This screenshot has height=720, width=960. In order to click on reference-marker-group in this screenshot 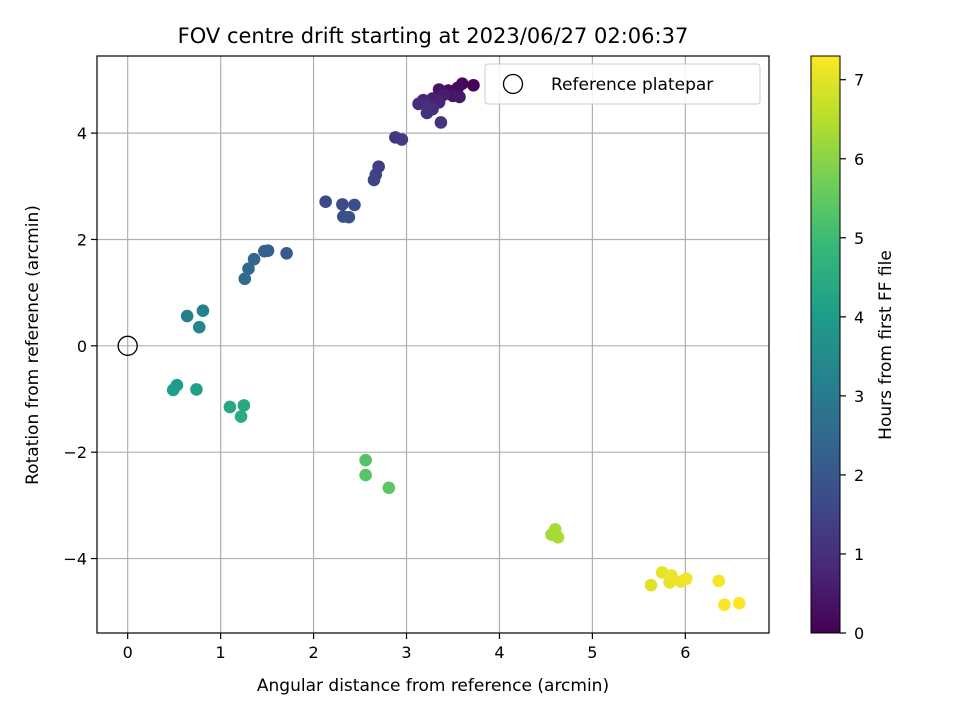, I will do `click(127, 345)`.